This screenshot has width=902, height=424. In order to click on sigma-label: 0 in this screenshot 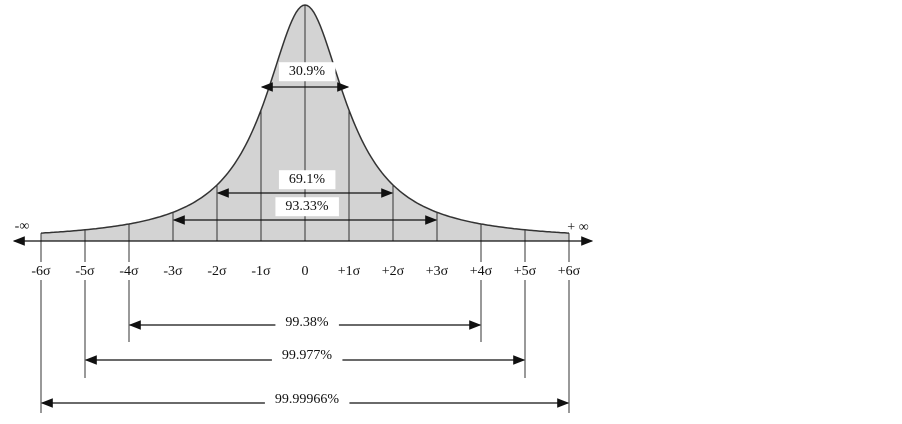, I will do `click(305, 271)`.